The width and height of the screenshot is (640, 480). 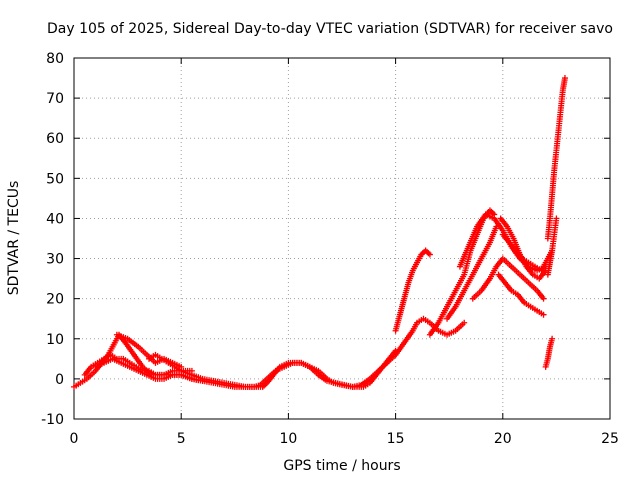 What do you see at coordinates (503, 439) in the screenshot?
I see `x-tick-label: 20` at bounding box center [503, 439].